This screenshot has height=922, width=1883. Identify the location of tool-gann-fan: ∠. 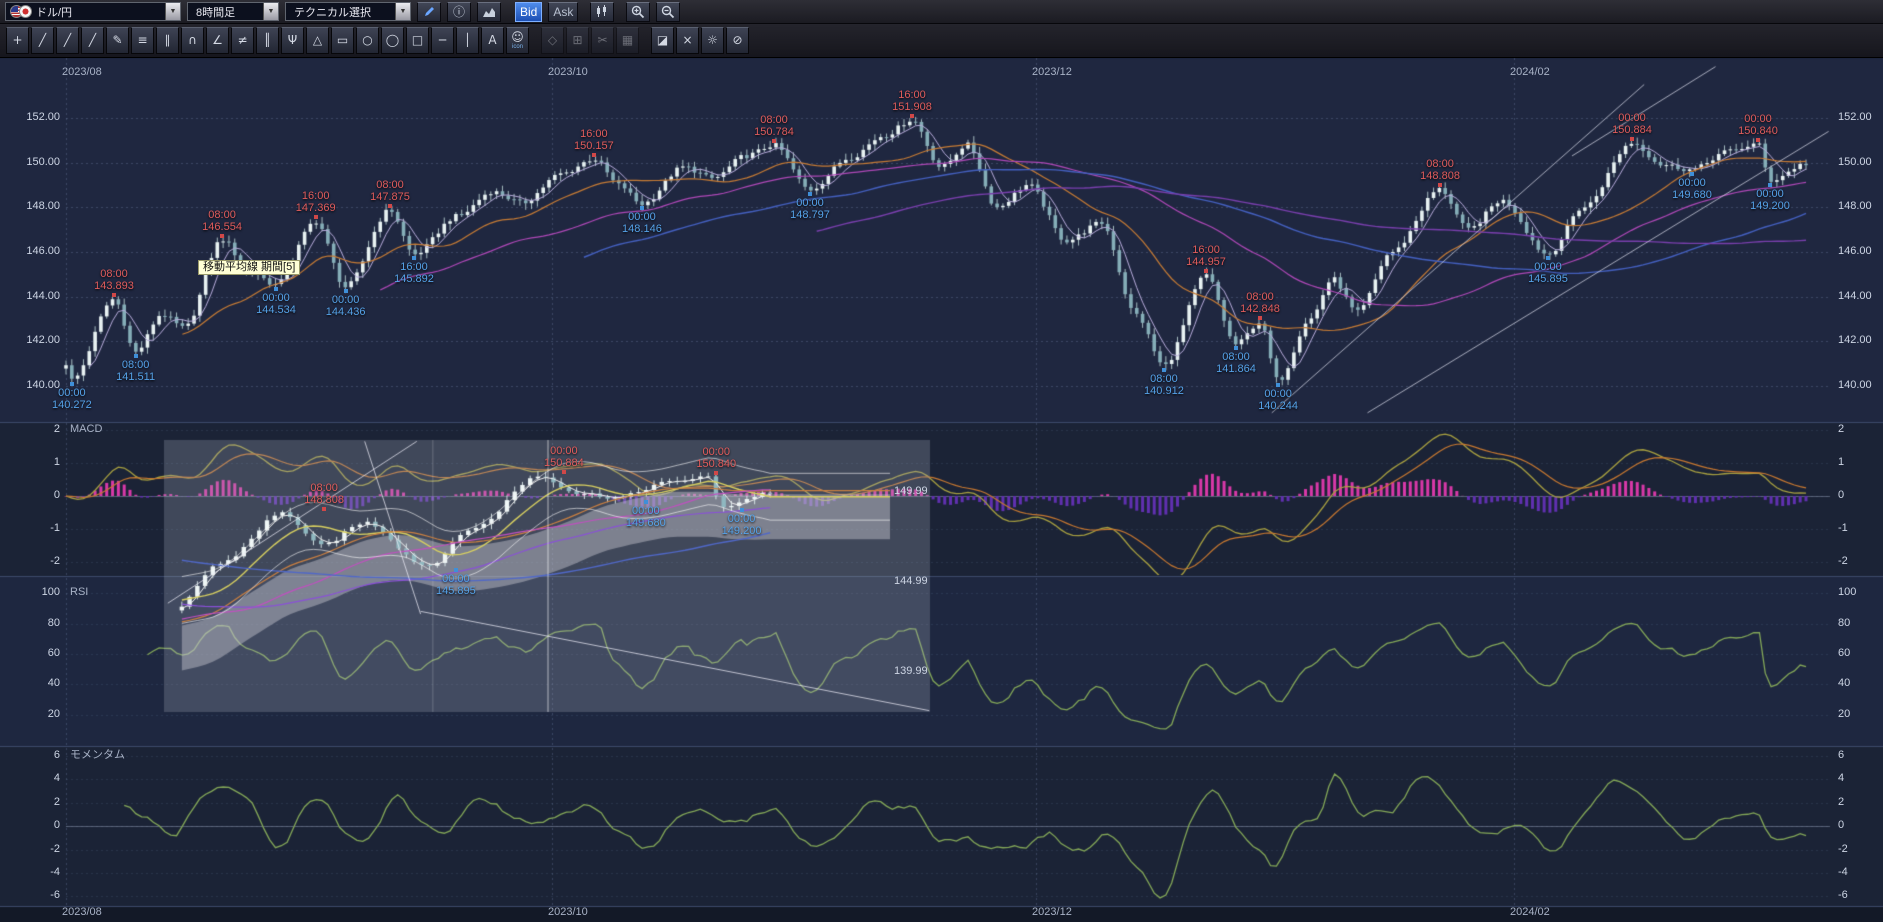
(217, 40).